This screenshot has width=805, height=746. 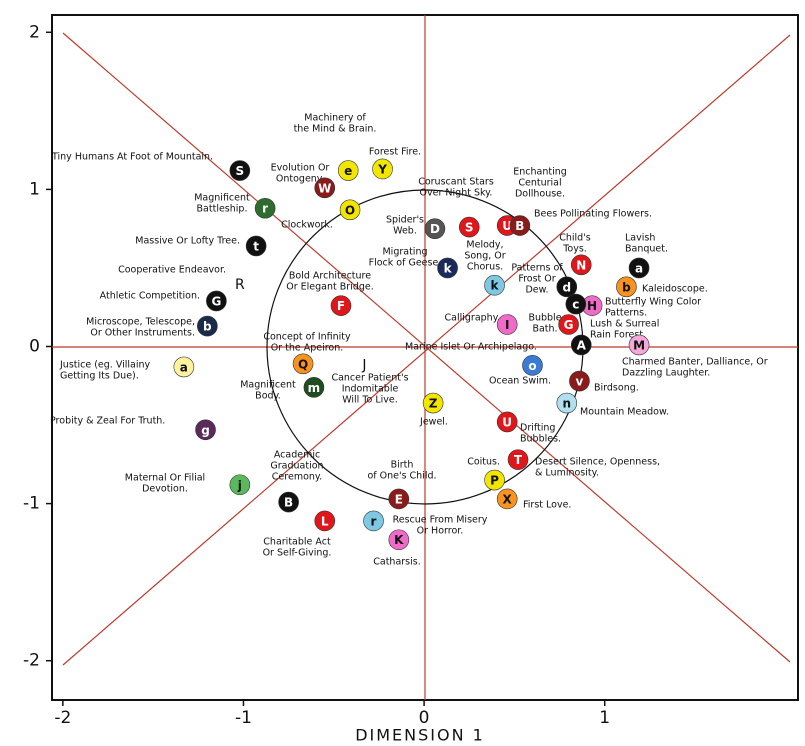 What do you see at coordinates (307, 225) in the screenshot?
I see `point-label: Clockwork.` at bounding box center [307, 225].